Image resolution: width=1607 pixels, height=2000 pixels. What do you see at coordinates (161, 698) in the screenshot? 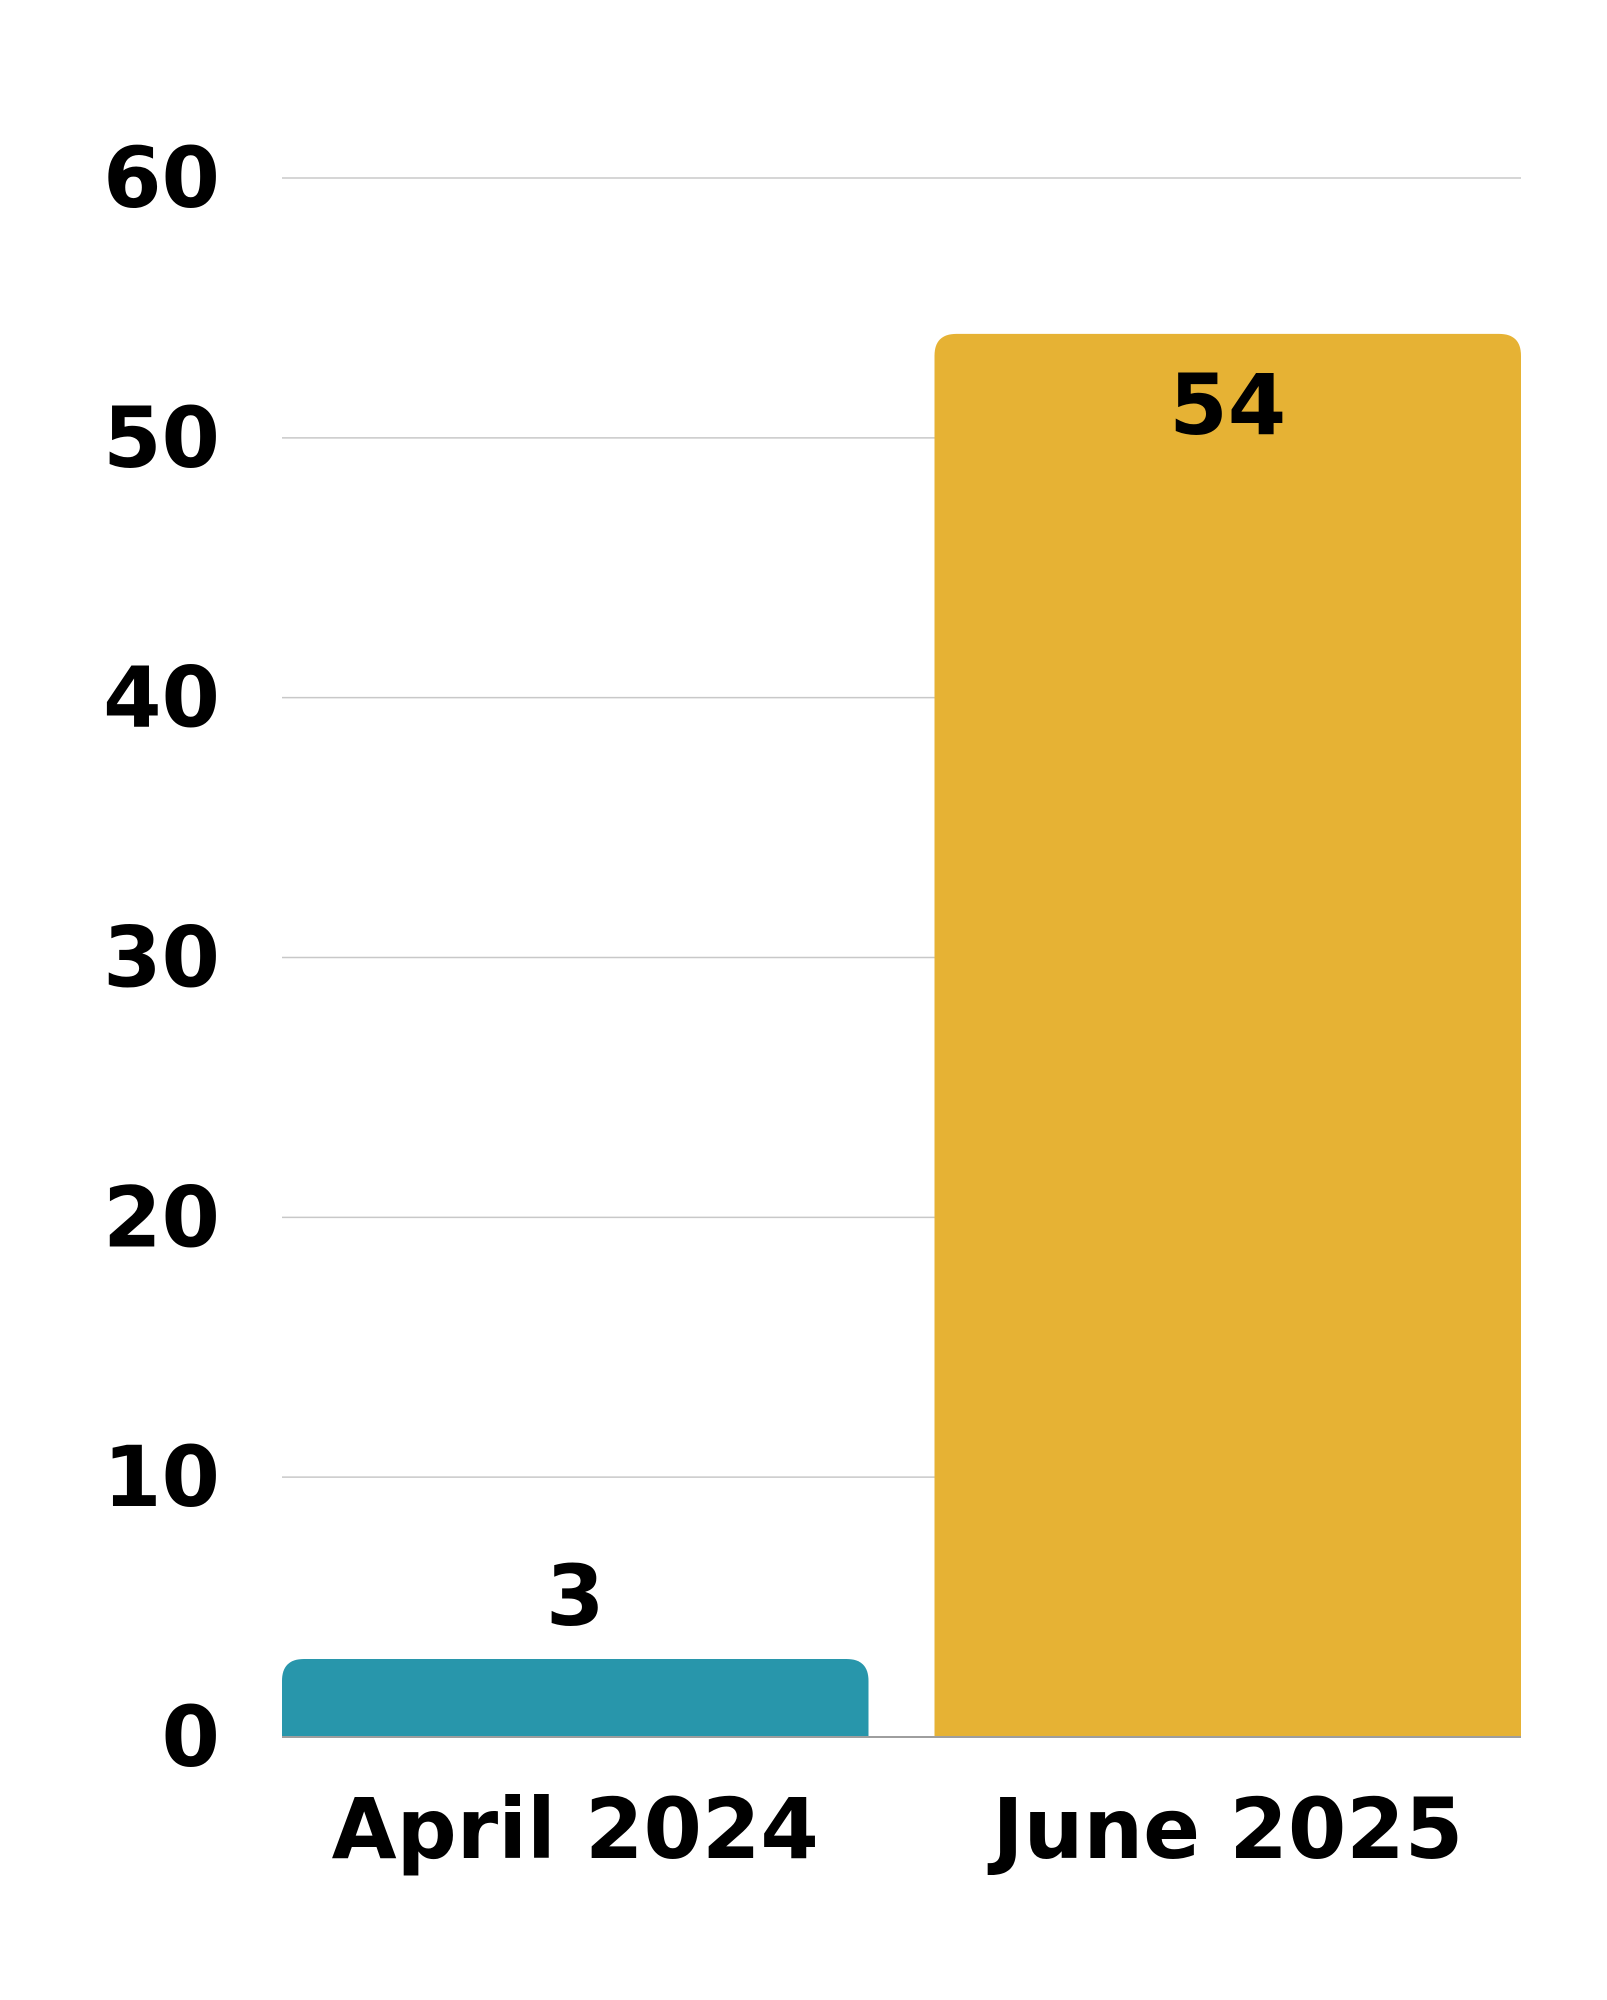
I see `y-tick-label: 40` at bounding box center [161, 698].